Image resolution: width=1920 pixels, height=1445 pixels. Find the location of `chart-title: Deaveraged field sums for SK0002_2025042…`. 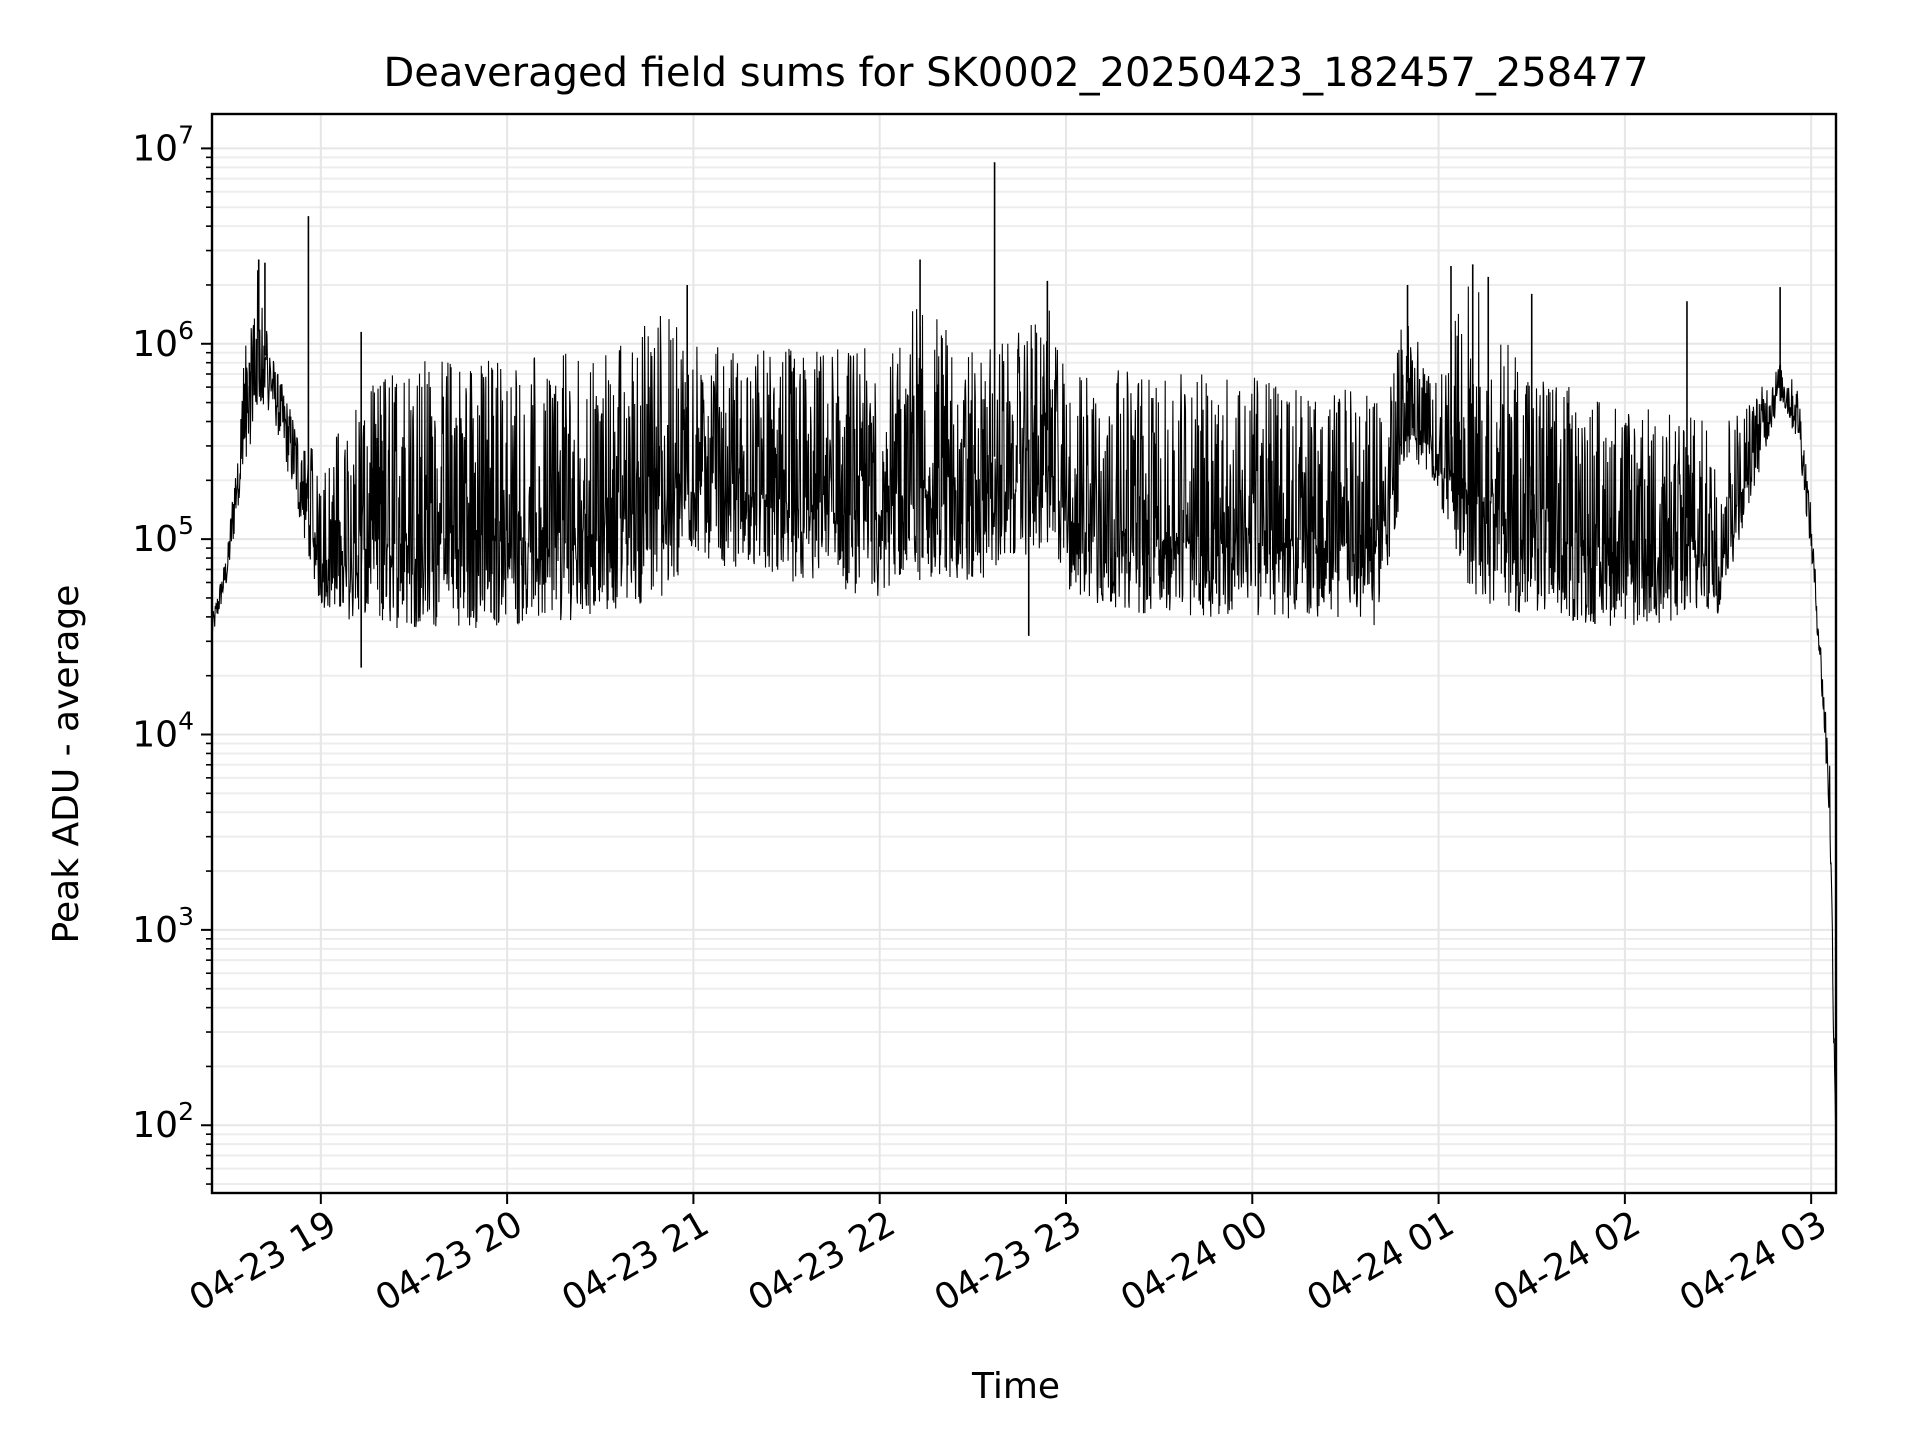

chart-title: Deaveraged field sums for SK0002_2025042… is located at coordinates (1015, 73).